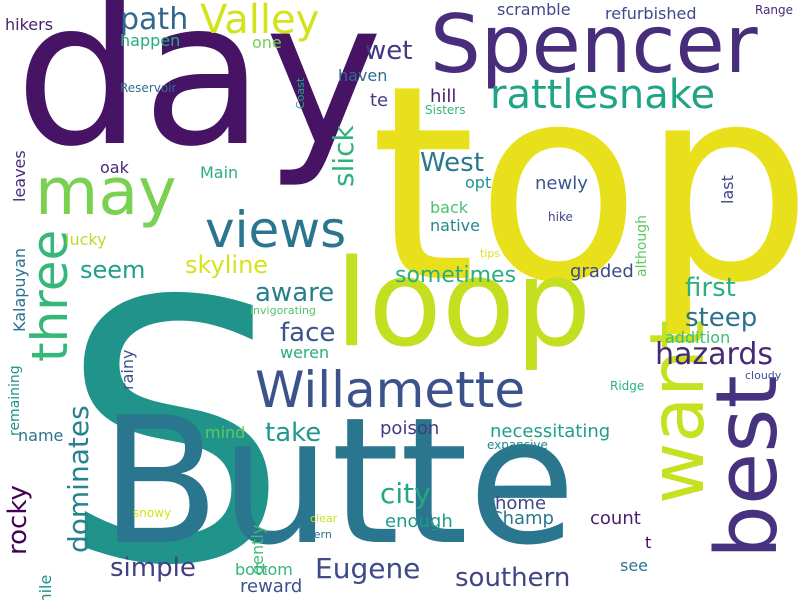 This screenshot has width=800, height=600. I want to click on word-lucky: lucky, so click(86, 239).